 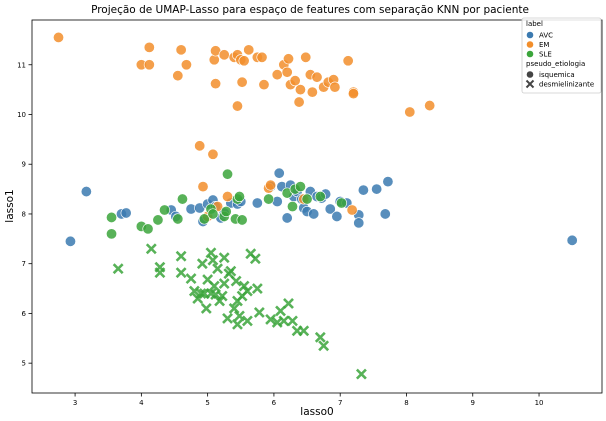 I want to click on y-tick-label-10: 10, so click(x=21, y=115).